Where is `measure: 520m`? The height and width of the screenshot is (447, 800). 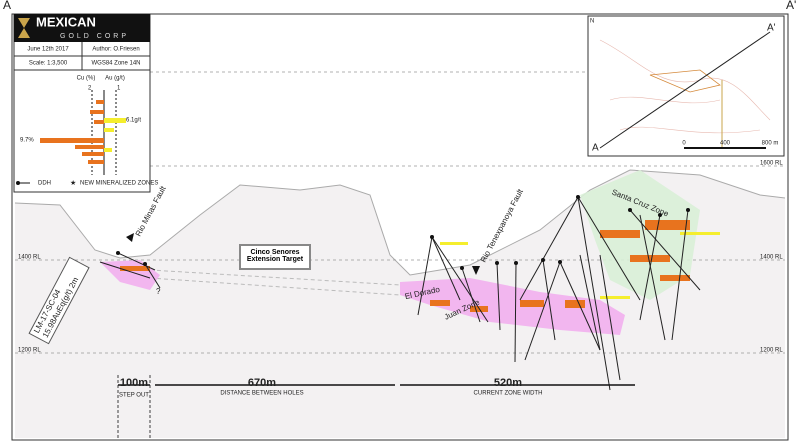 measure: 520m is located at coordinates (508, 383).